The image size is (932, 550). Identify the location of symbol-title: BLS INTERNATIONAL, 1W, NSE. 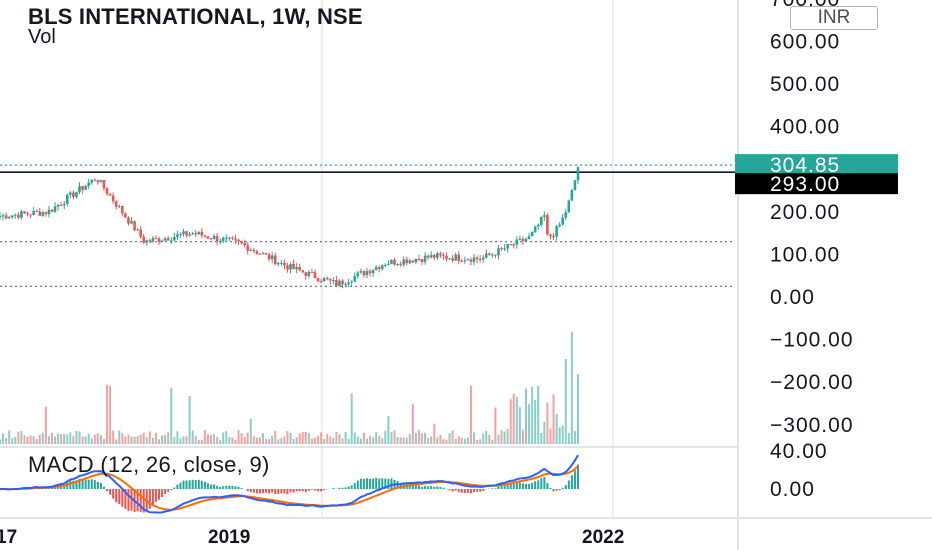
(195, 16).